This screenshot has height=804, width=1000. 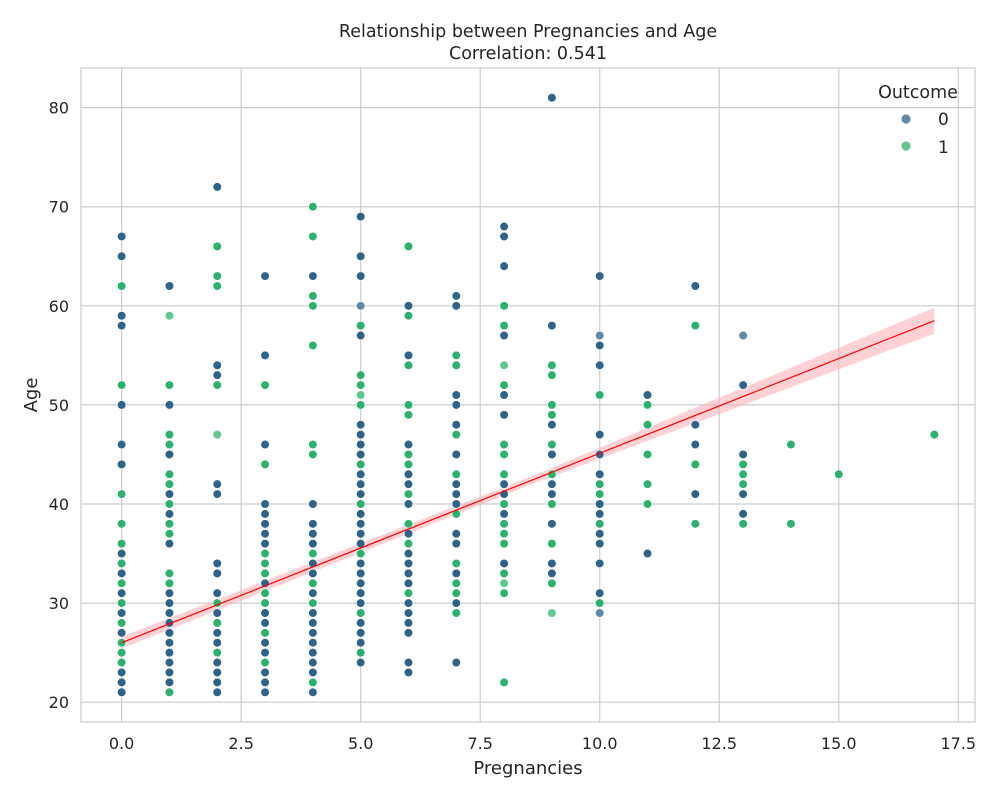 What do you see at coordinates (719, 743) in the screenshot?
I see `x-tick-label: 12.5` at bounding box center [719, 743].